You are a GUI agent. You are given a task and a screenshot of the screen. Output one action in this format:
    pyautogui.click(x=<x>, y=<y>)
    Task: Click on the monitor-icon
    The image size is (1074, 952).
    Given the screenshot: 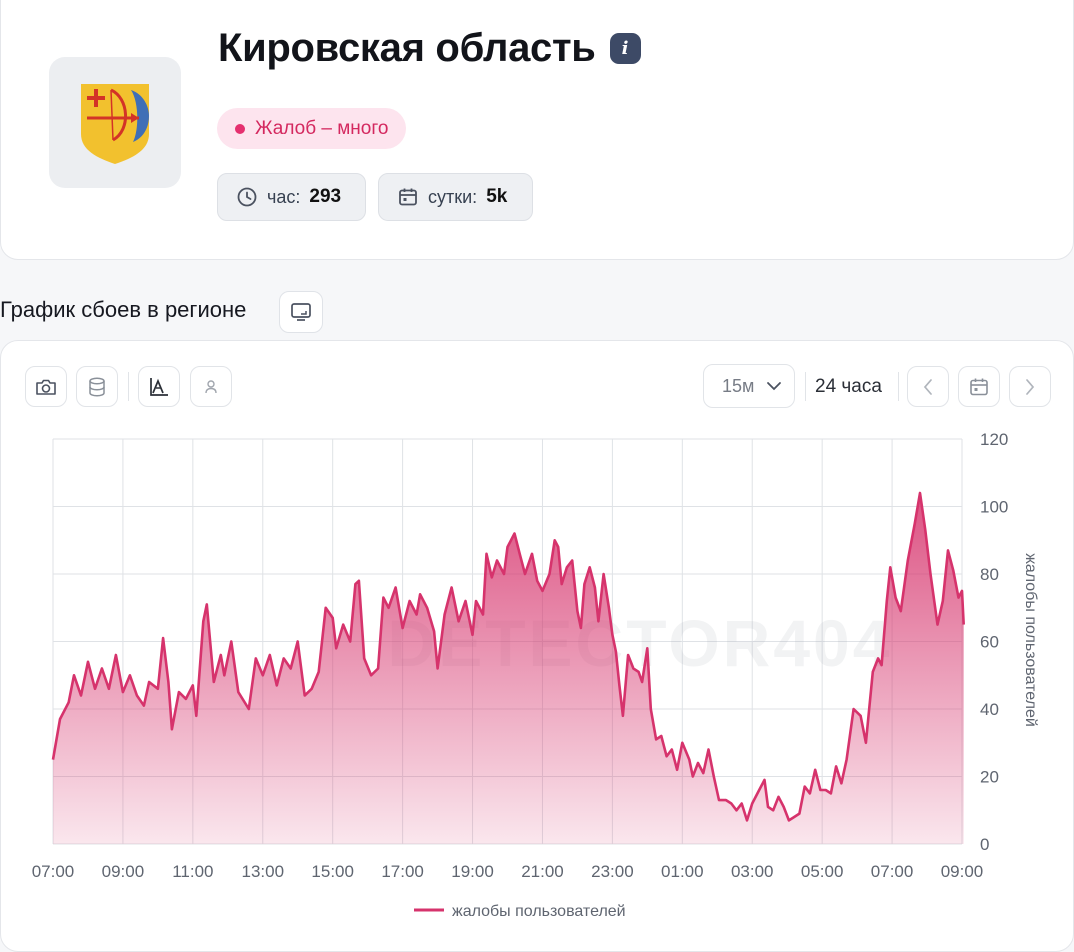 What is the action you would take?
    pyautogui.click(x=301, y=312)
    